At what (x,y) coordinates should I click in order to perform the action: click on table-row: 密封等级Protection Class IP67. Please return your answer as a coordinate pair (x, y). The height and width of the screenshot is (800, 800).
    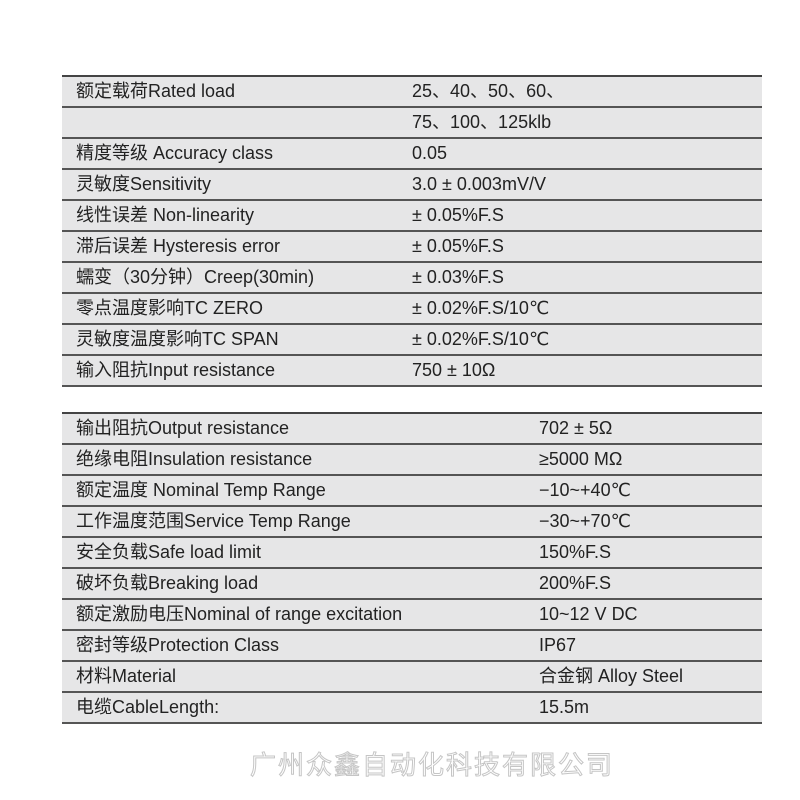
    Looking at the image, I should click on (412, 646).